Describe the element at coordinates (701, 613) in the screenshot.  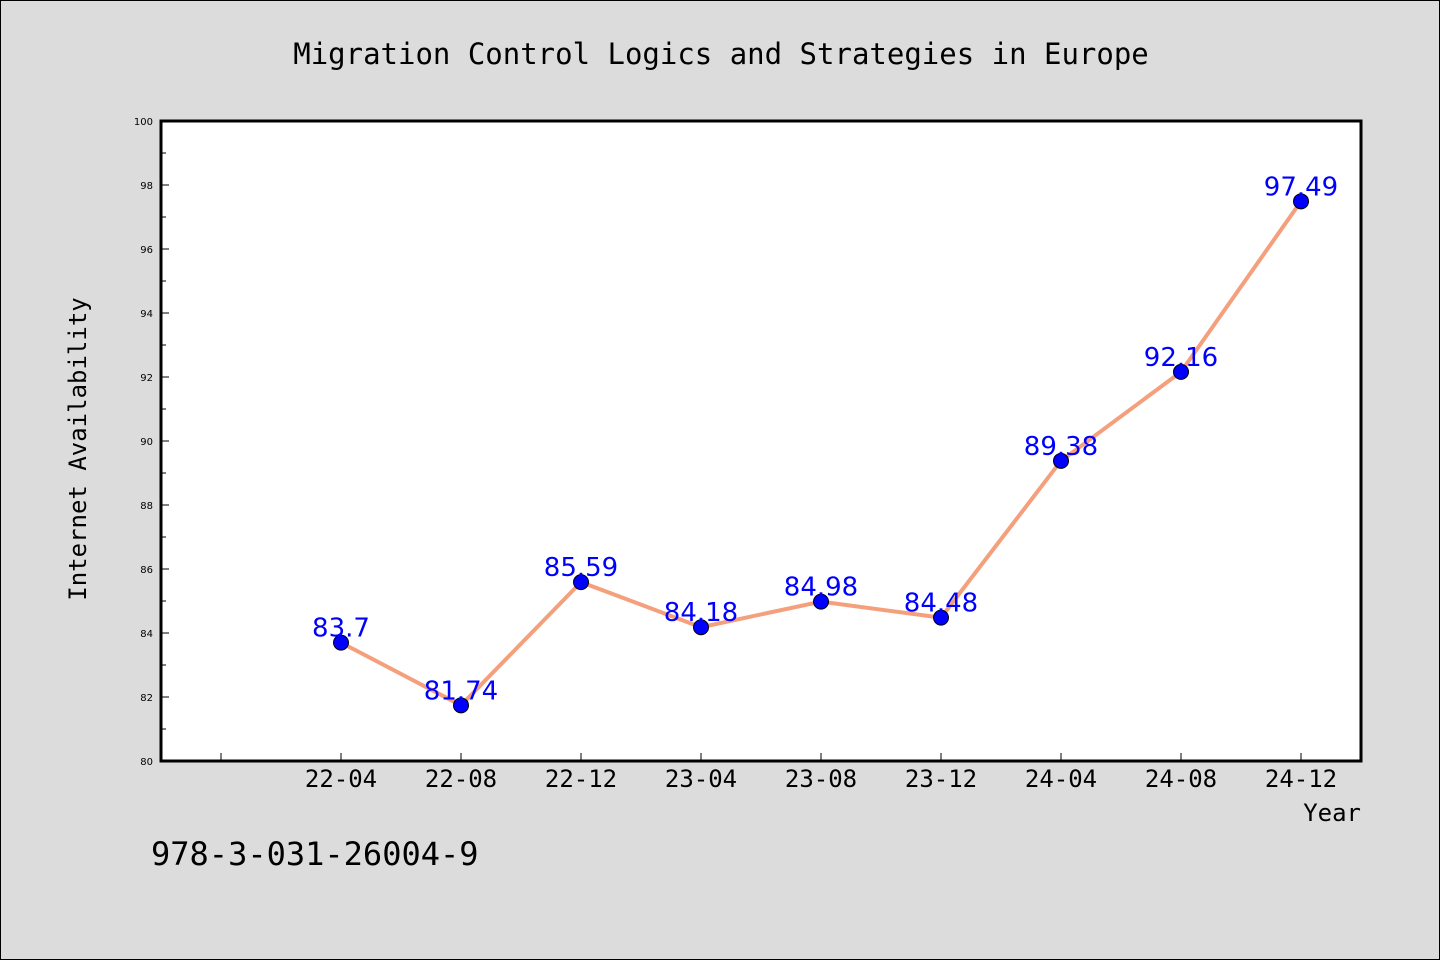
I see `data-label: 84.18` at that location.